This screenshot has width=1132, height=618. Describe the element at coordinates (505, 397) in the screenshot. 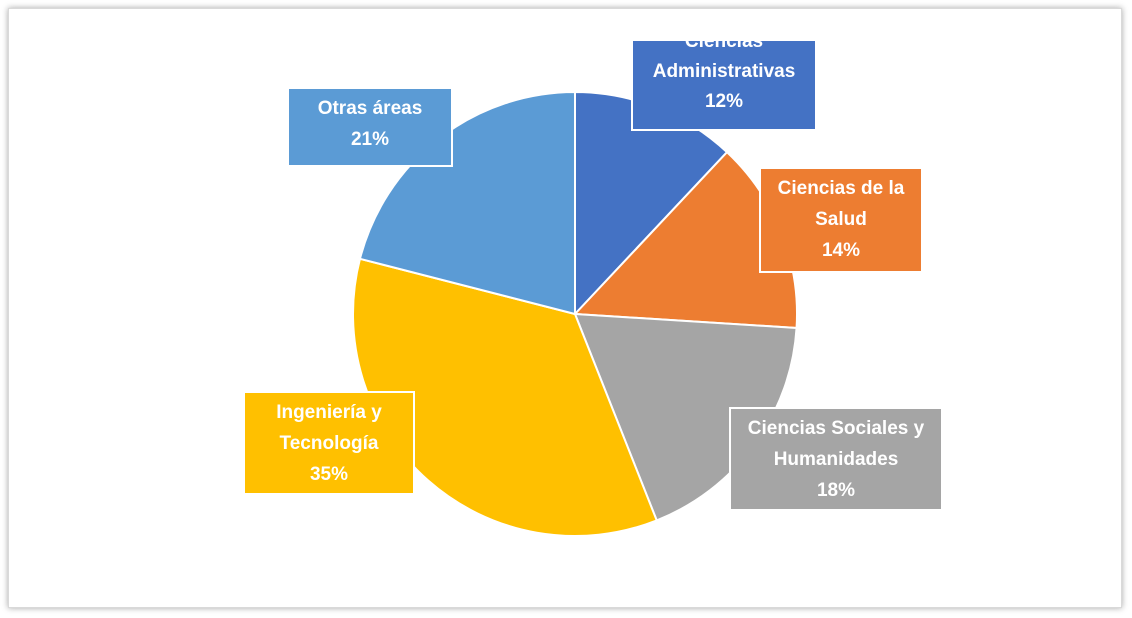

I see `slice-ingenieria-tecnologia` at that location.